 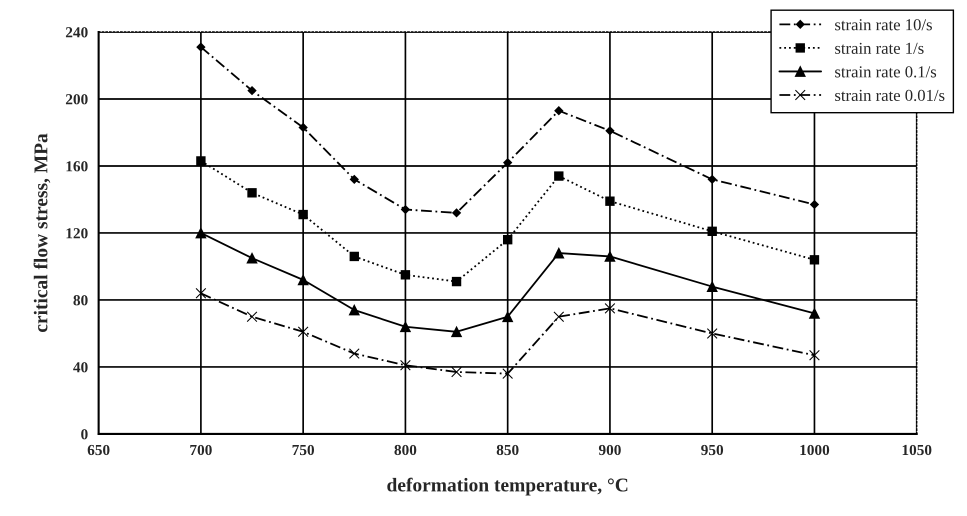 I want to click on x-tick-label: 1000, so click(x=815, y=450).